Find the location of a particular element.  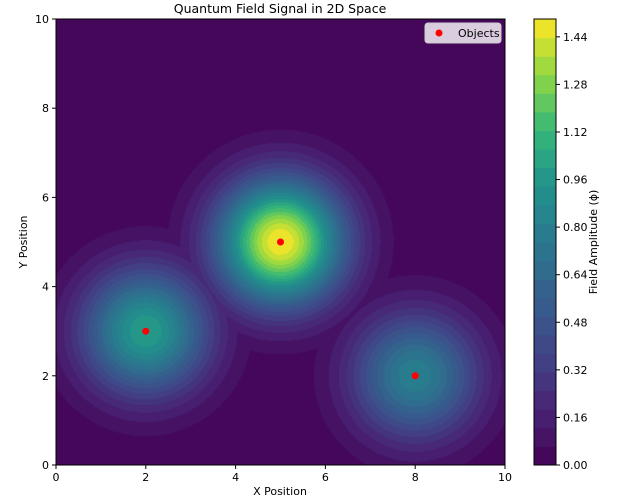

y-tick-label: 8 is located at coordinates (45, 108).